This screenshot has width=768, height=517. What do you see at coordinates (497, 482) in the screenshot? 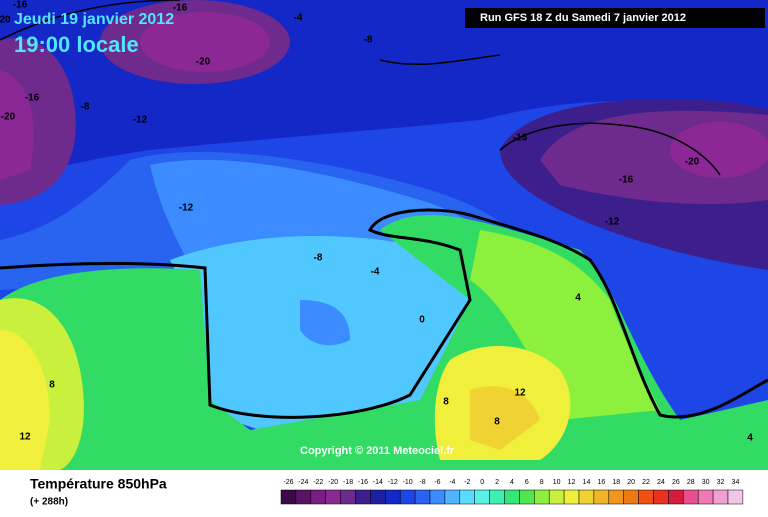
I see `legend-label: 2` at bounding box center [497, 482].